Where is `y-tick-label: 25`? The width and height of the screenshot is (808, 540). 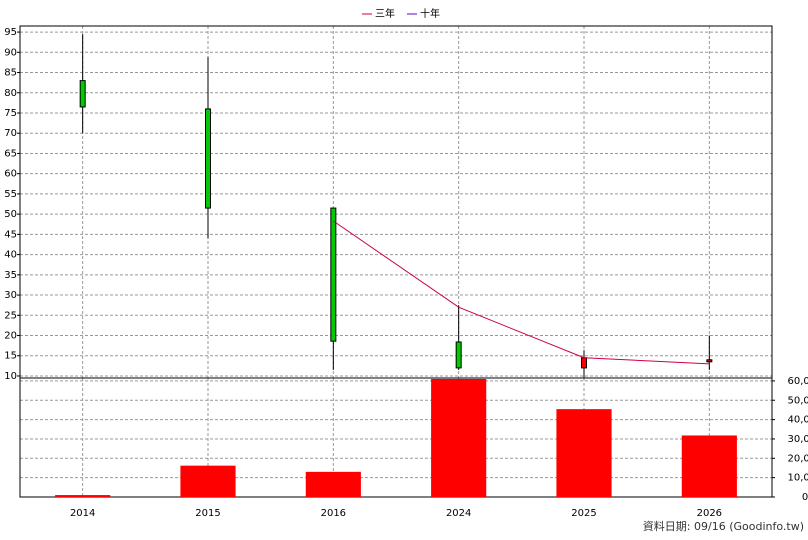 y-tick-label: 25 is located at coordinates (10, 315).